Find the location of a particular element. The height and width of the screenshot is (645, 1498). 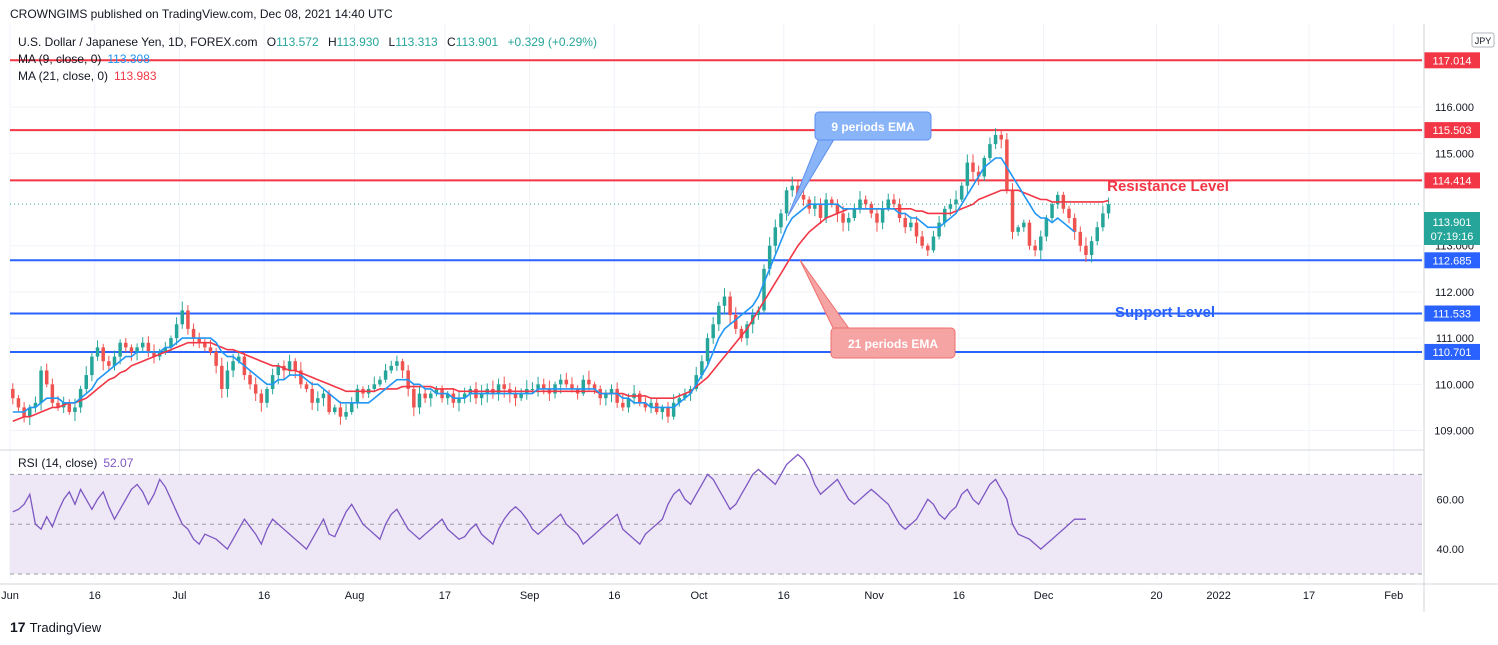

x-tick-label: Sep is located at coordinates (530, 596).